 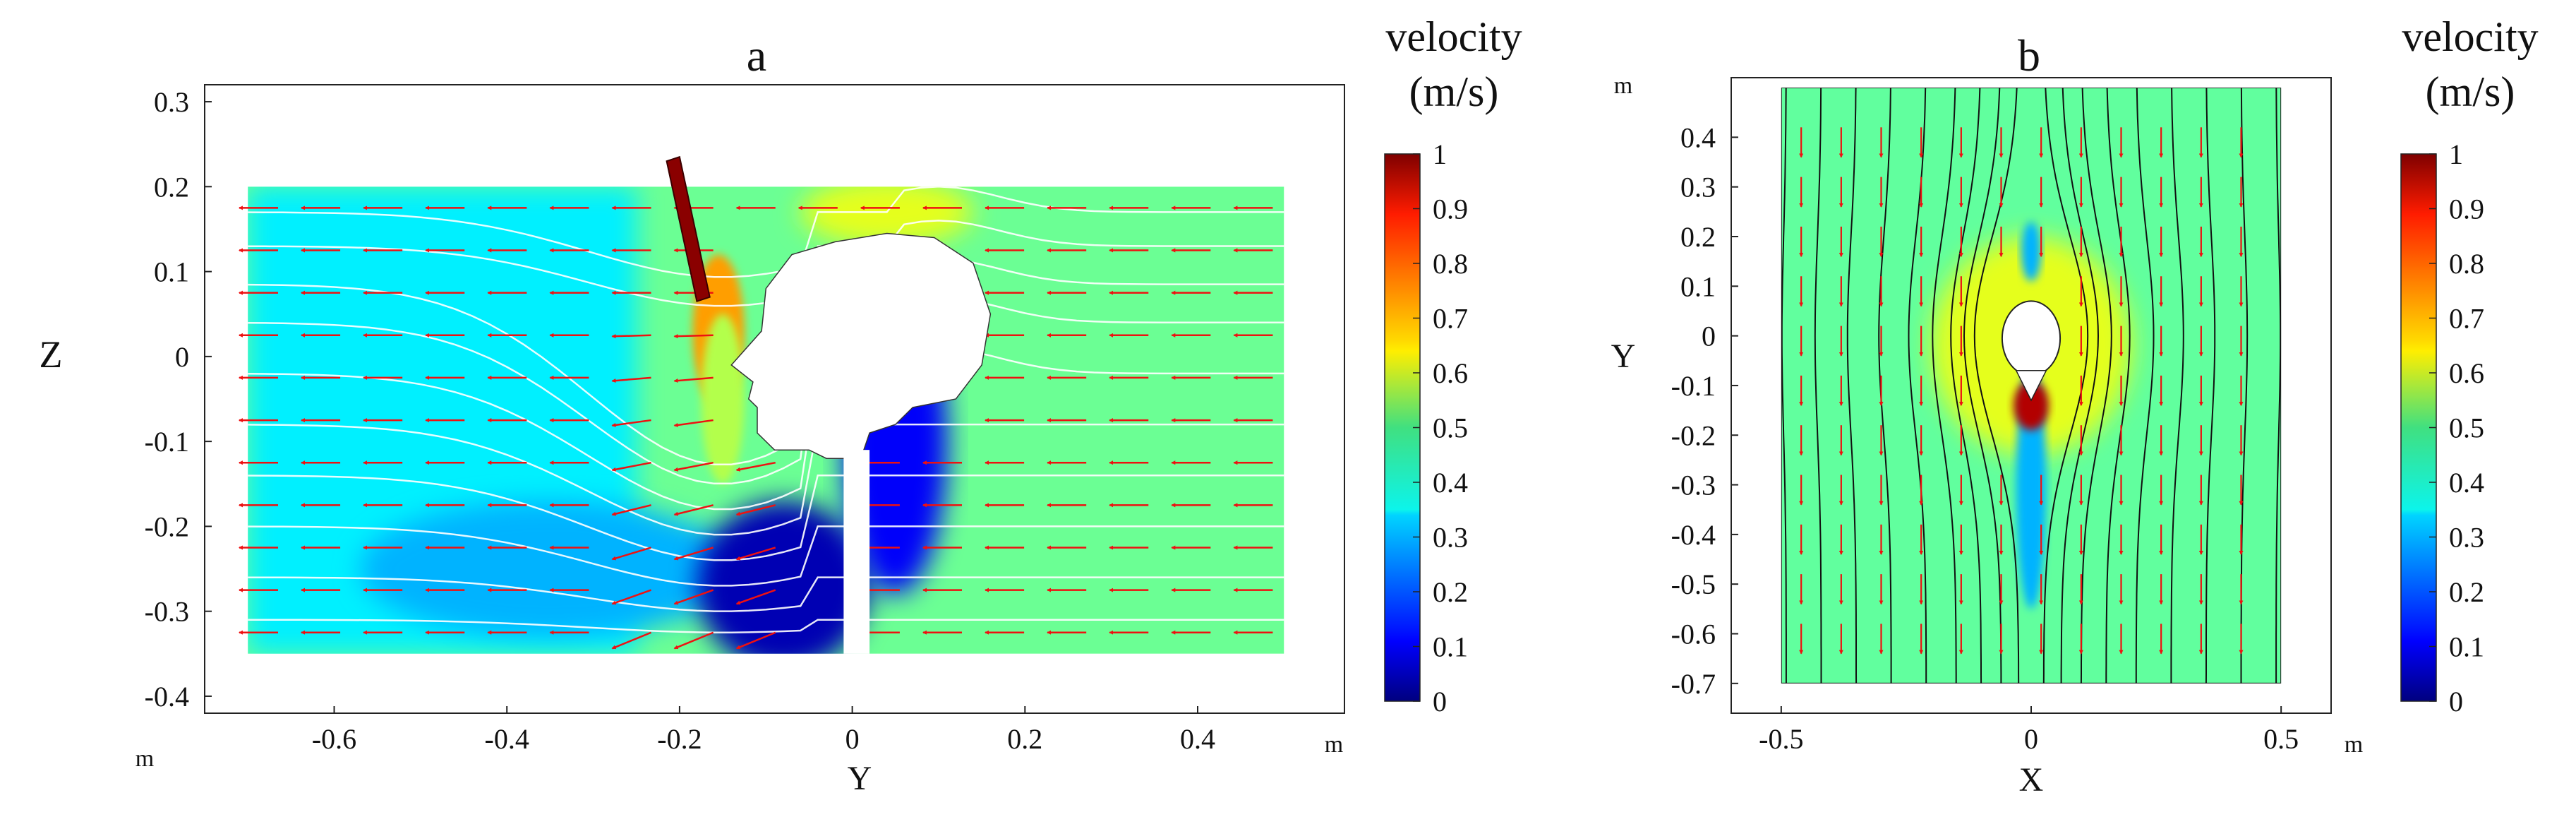 I want to click on panel-a-x-tick-label: 0.2, so click(x=1024, y=739).